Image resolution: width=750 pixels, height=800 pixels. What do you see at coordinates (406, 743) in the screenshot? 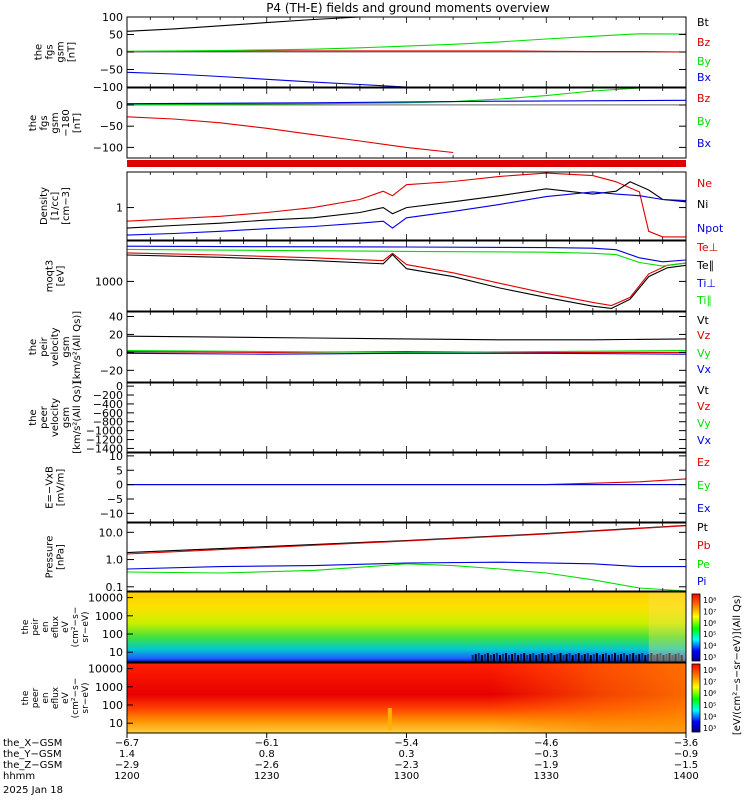
I see `x-row-value: −5.4` at bounding box center [406, 743].